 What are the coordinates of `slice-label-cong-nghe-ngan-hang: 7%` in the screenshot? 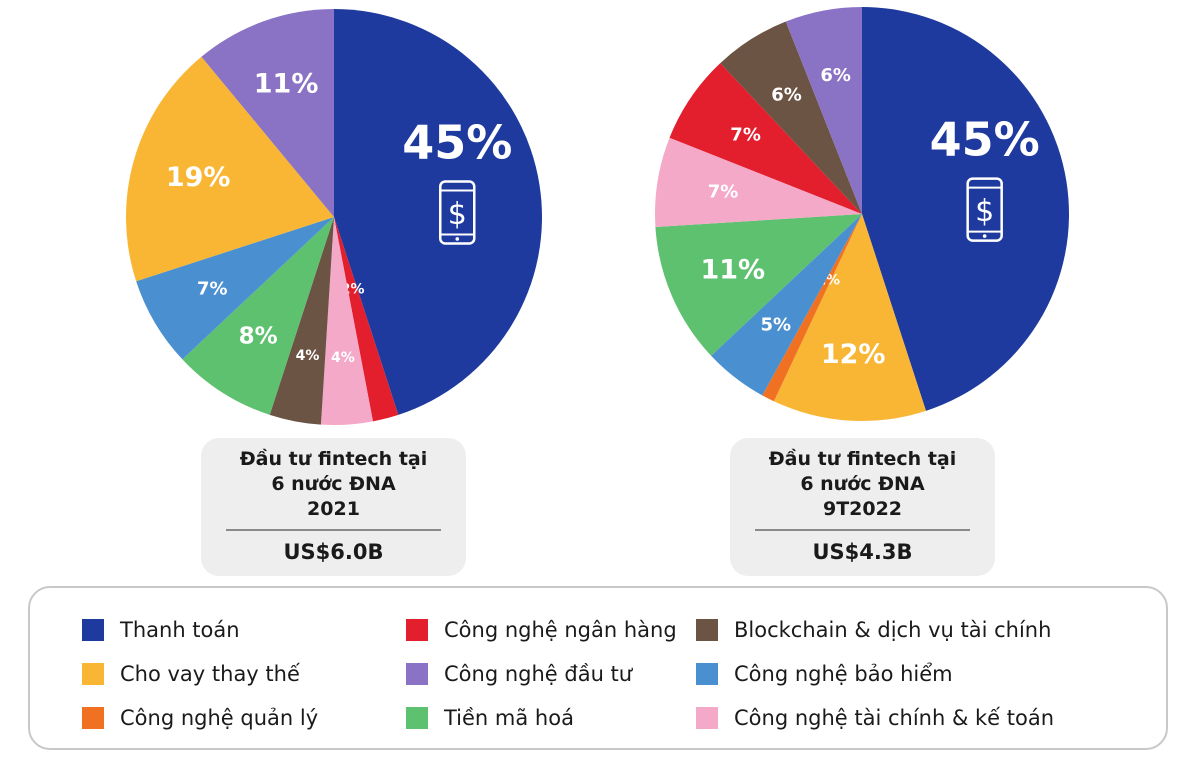 It's located at (745, 134).